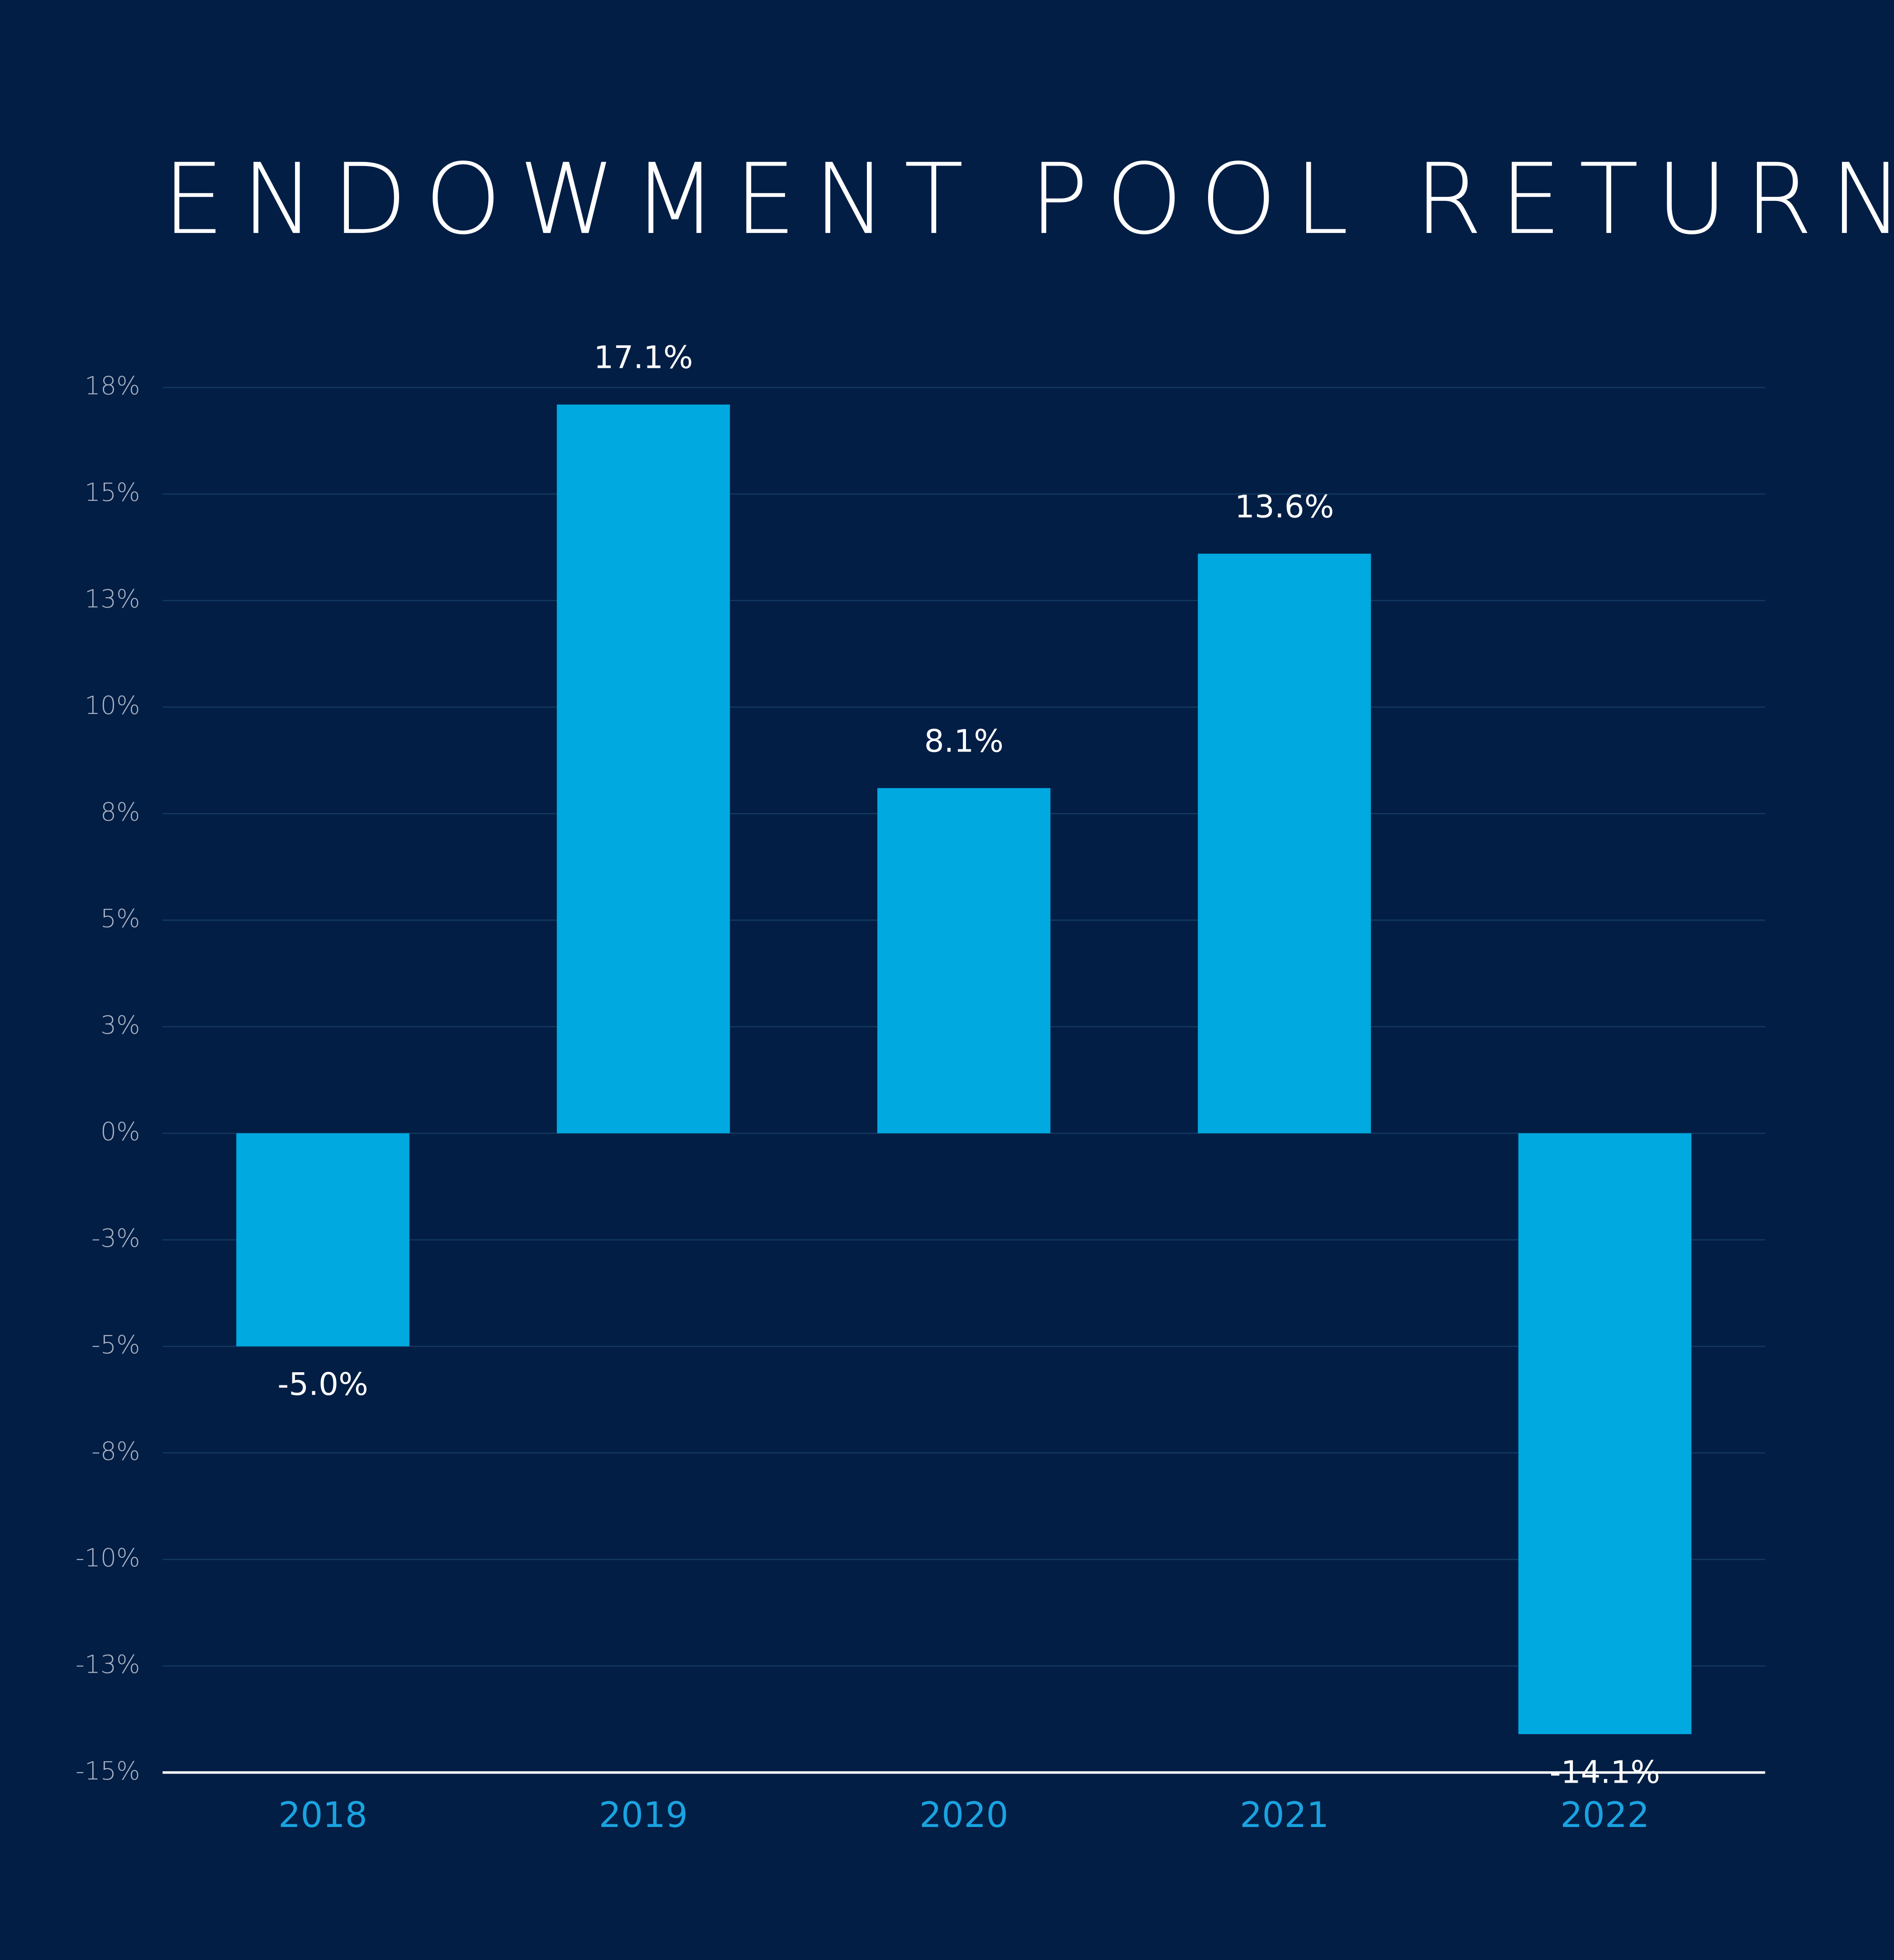 Image resolution: width=1894 pixels, height=1960 pixels. Describe the element at coordinates (112, 599) in the screenshot. I see `y-tick-label: 13%` at that location.